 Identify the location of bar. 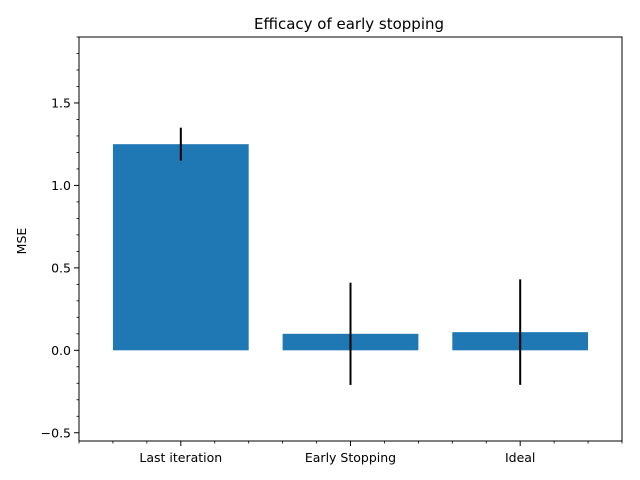
(180, 247).